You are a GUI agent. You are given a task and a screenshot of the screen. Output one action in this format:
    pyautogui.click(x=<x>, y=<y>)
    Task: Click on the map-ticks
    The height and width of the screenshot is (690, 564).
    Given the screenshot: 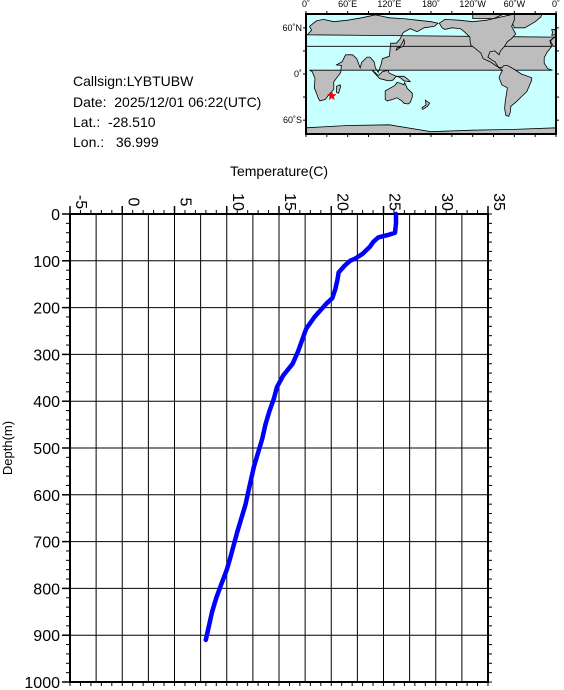 What is the action you would take?
    pyautogui.click(x=431, y=74)
    